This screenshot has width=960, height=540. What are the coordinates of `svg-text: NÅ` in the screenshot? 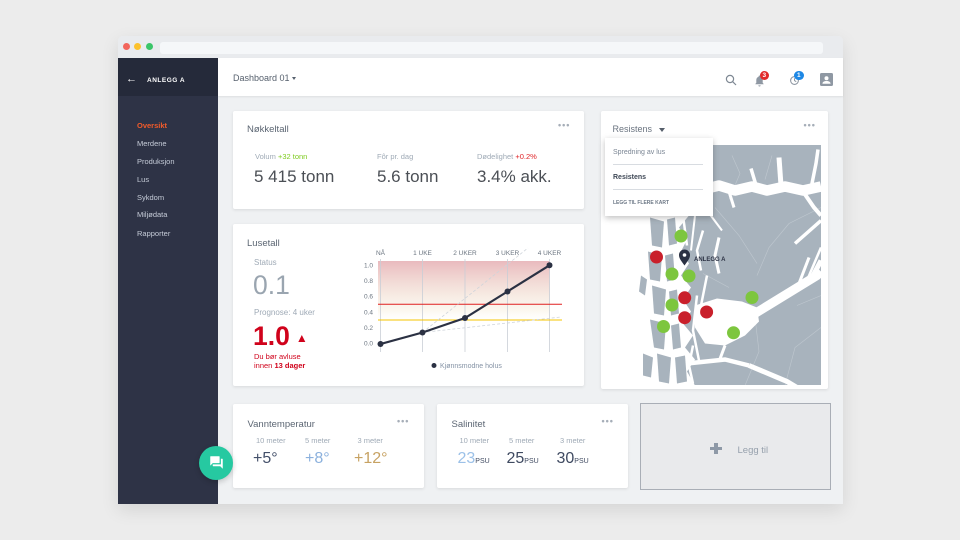 It's located at (381, 252).